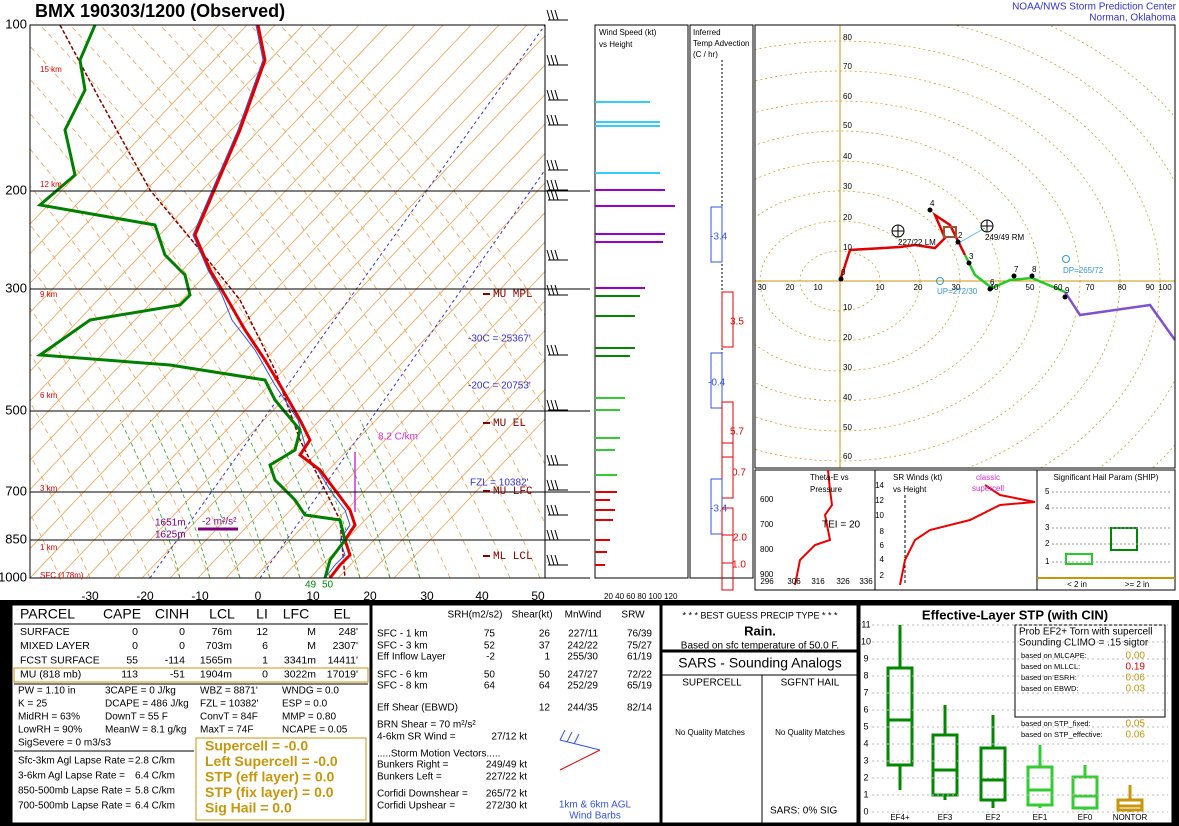 This screenshot has width=1179, height=826. Describe the element at coordinates (595, 805) in the screenshot. I see `label: 1km & 6km AGL` at that location.